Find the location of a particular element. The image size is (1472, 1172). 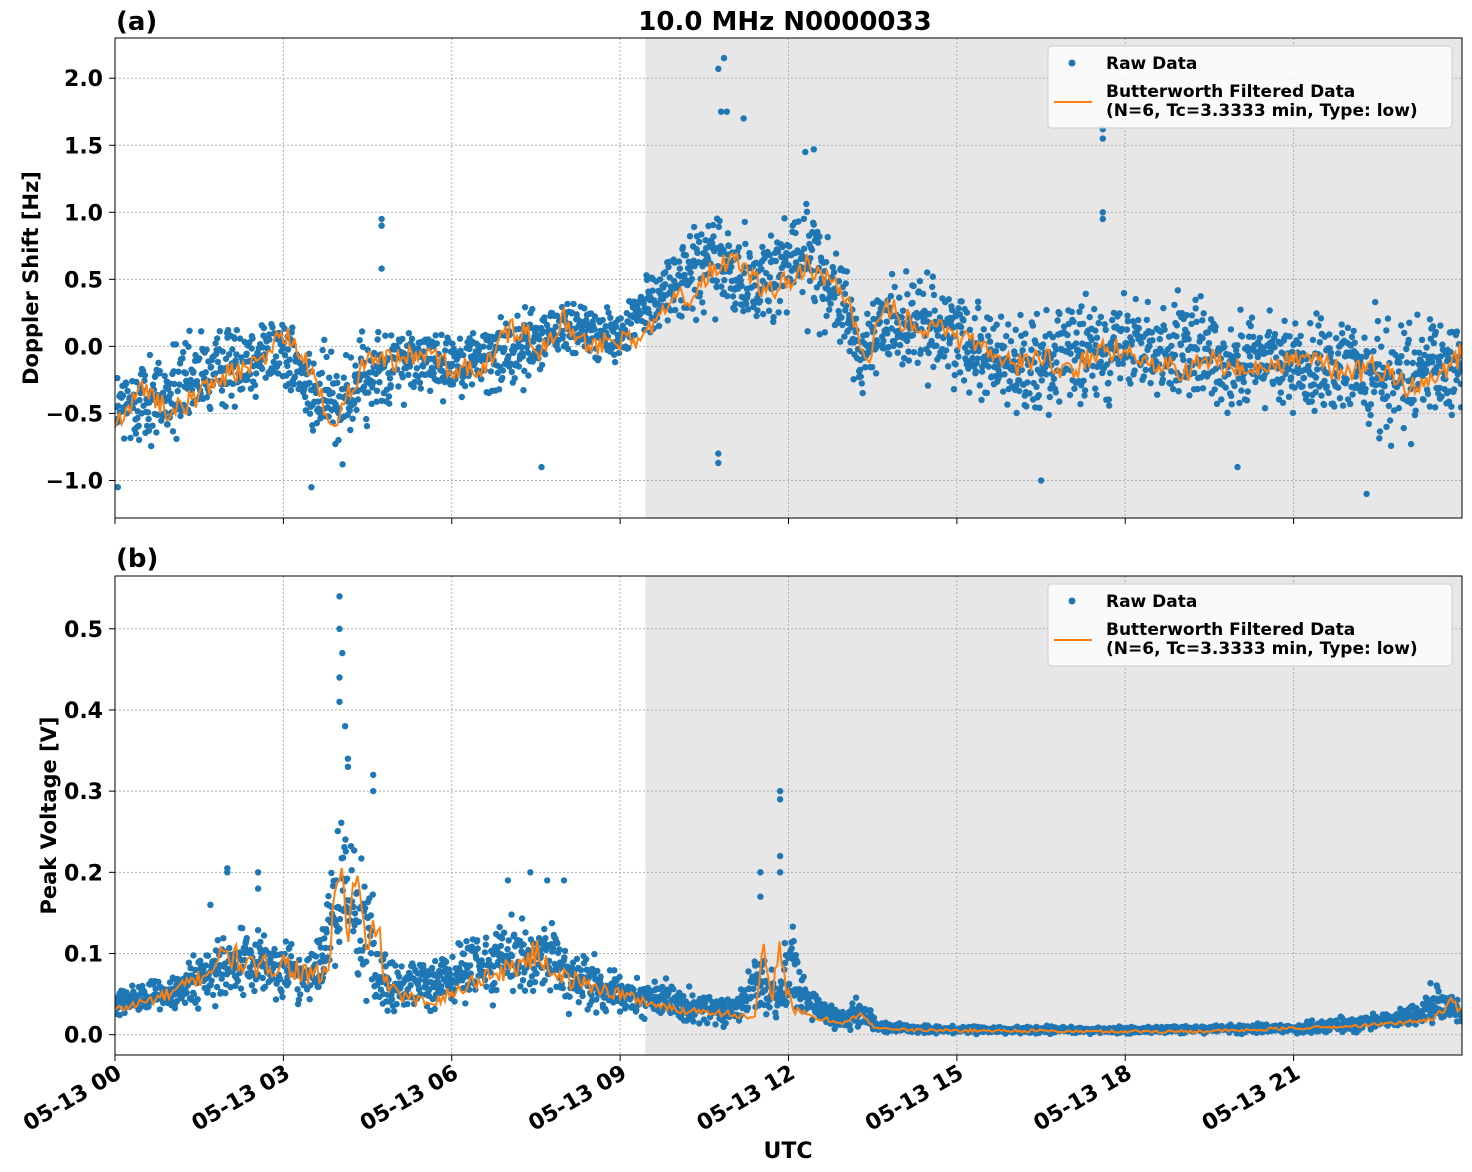

raw-data-outlier is located at coordinates (805, 152).